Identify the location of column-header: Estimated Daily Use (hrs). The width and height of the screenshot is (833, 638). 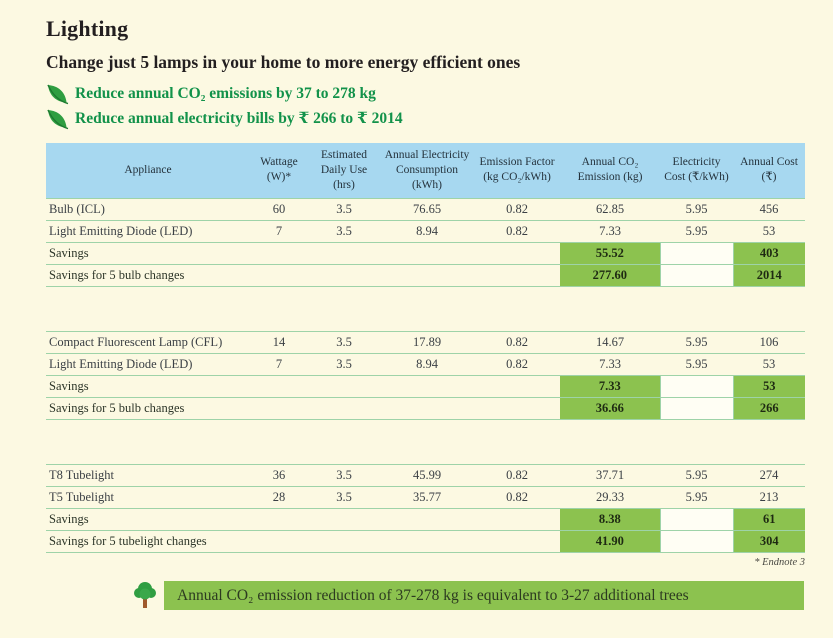
(344, 170).